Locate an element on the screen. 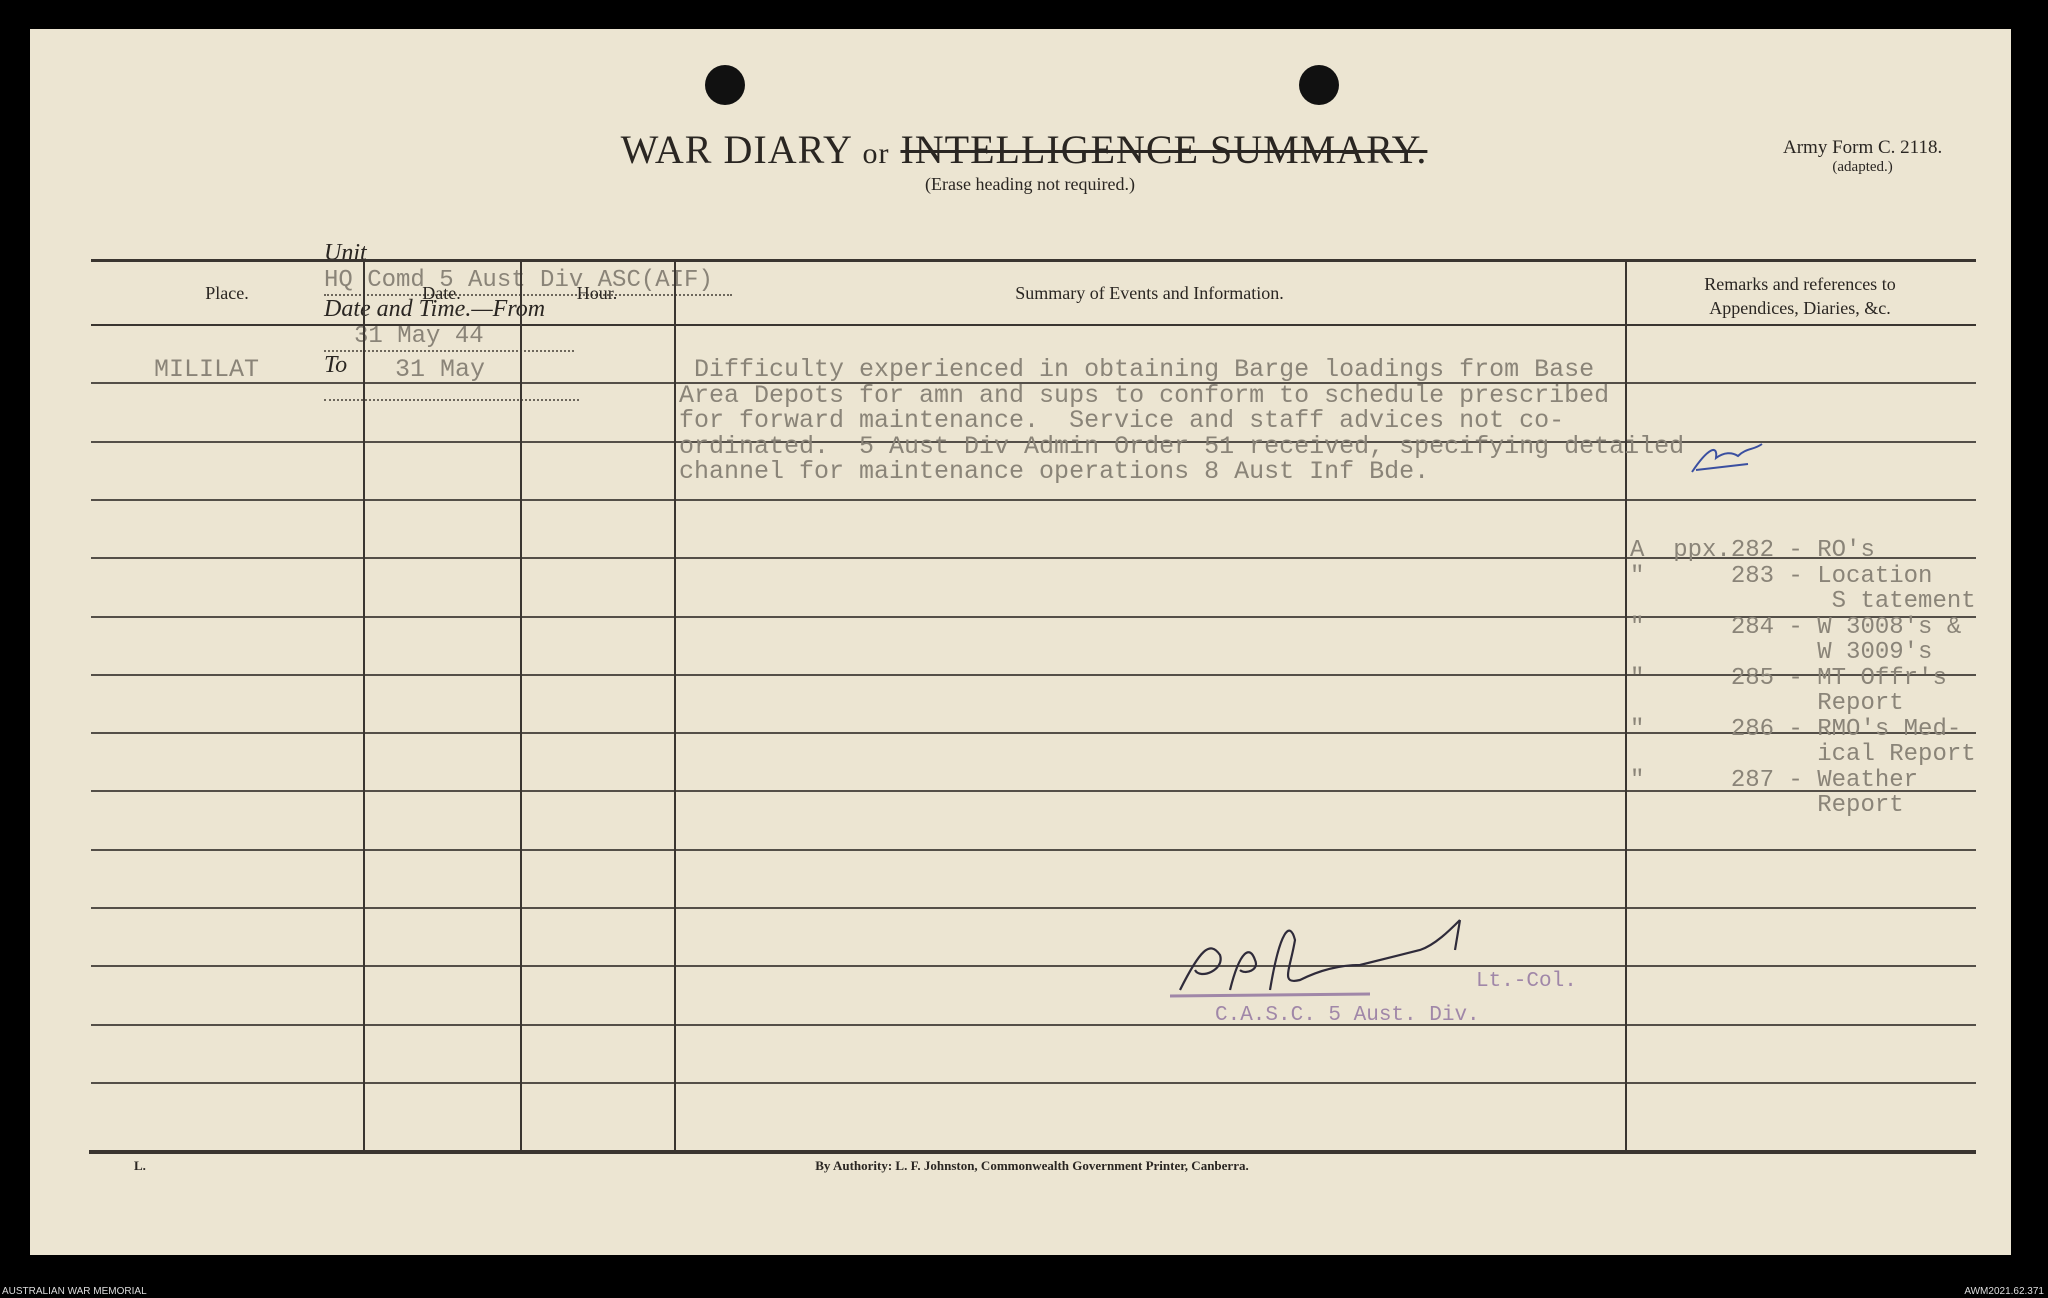 The width and height of the screenshot is (2048, 1298). army-form-number: Army Form C. 2118. (adapted.) is located at coordinates (1862, 156).